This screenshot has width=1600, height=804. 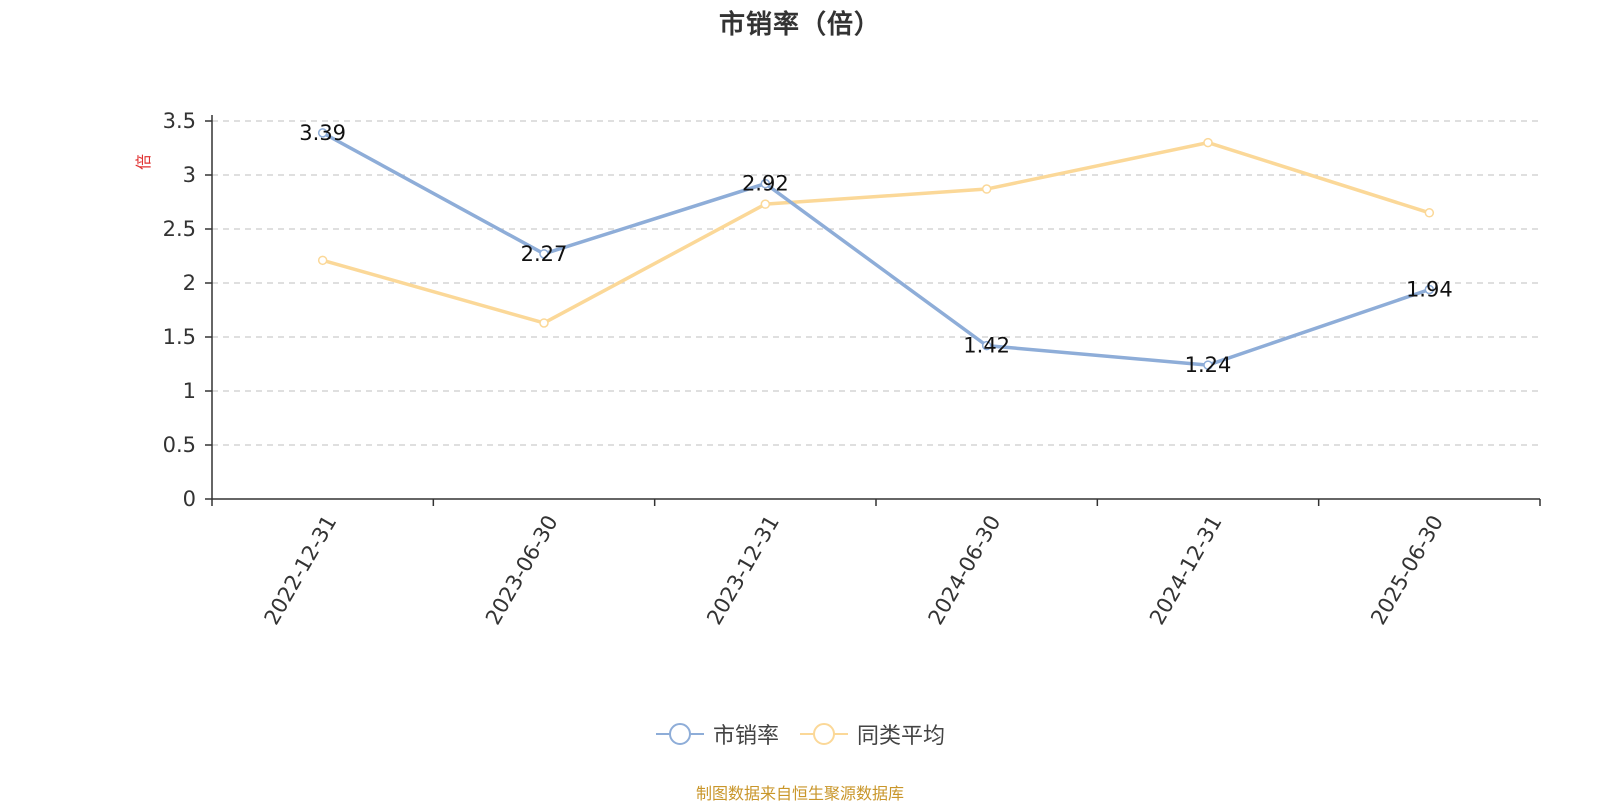 I want to click on y-tick-label: 2.5, so click(x=179, y=229).